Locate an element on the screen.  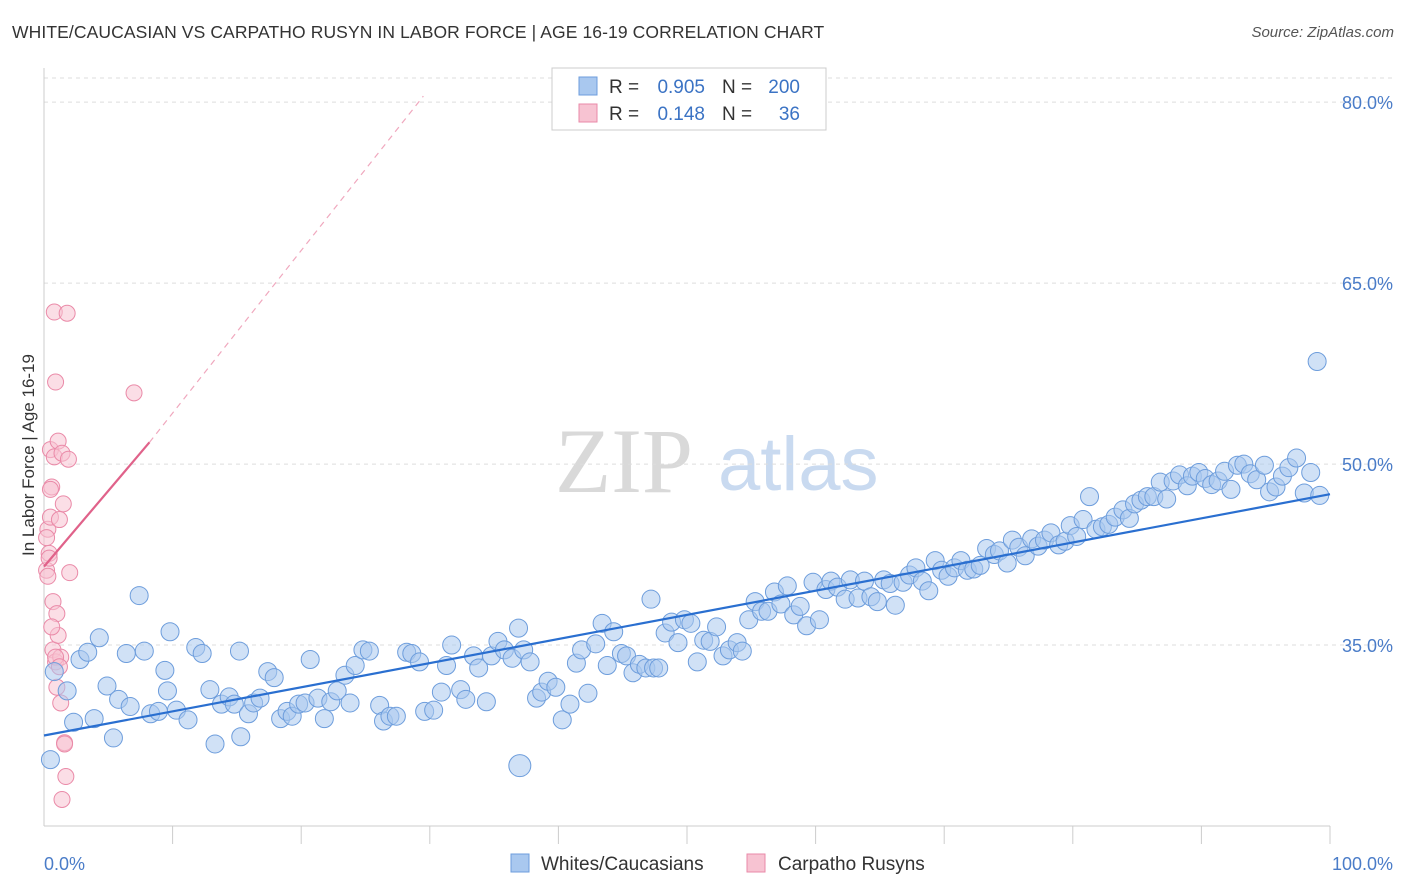
source-credit: Source: ZipAtlas.com is located at coordinates (1322, 32).